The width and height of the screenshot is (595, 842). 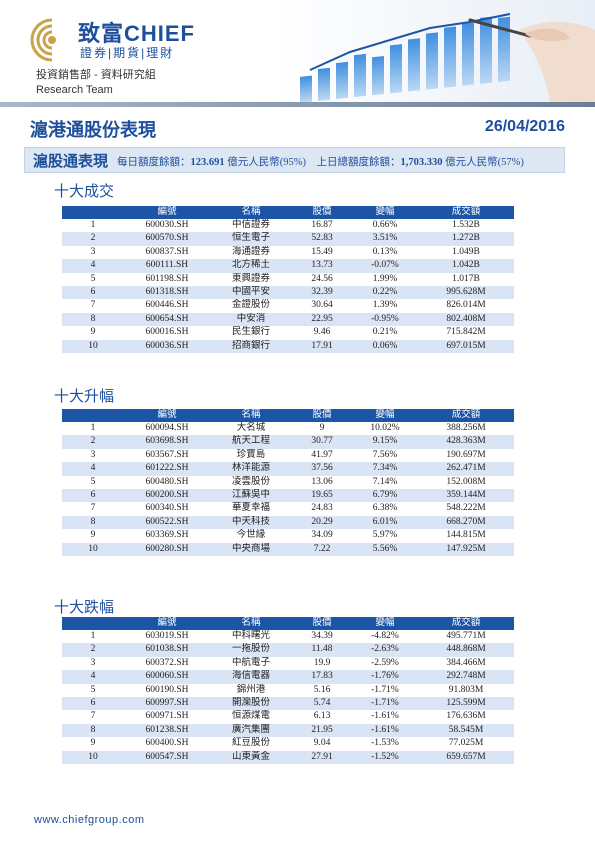 What do you see at coordinates (93, 717) in the screenshot?
I see `cell-rank: 7` at bounding box center [93, 717].